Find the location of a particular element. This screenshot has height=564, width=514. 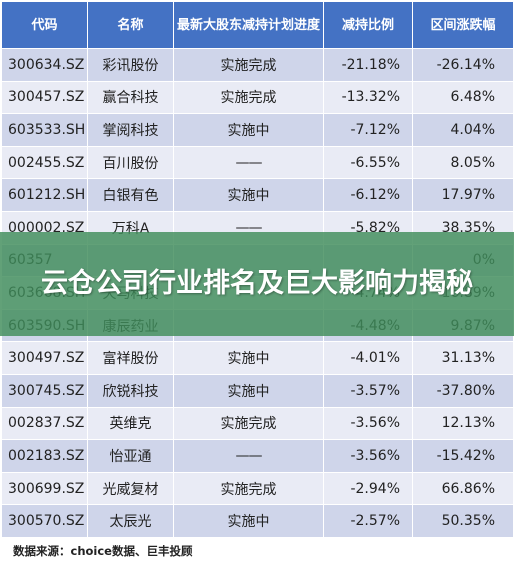

stock-code-cell: 002455.SZ is located at coordinates (44, 162).